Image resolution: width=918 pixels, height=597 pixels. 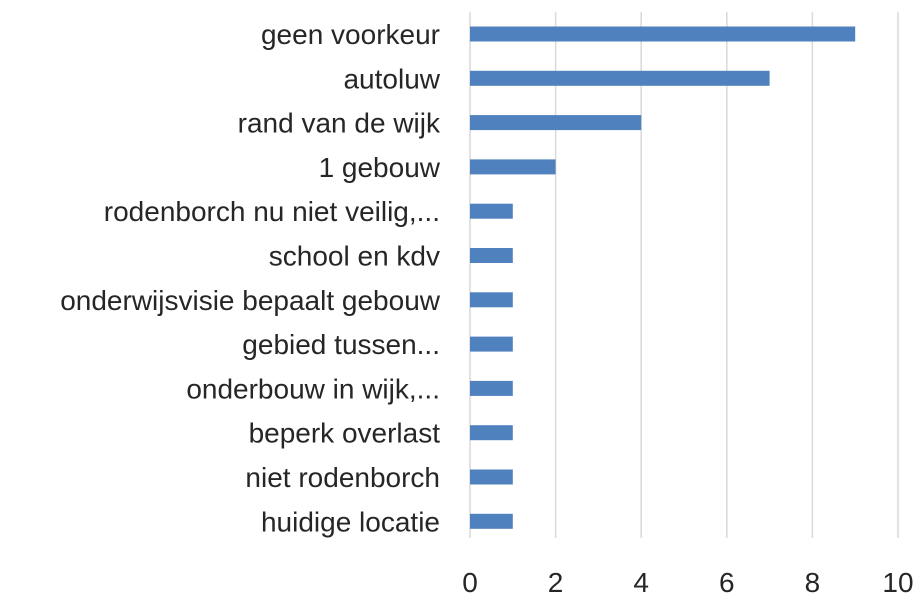 What do you see at coordinates (350, 521) in the screenshot?
I see `category-label-11: huidige locatie` at bounding box center [350, 521].